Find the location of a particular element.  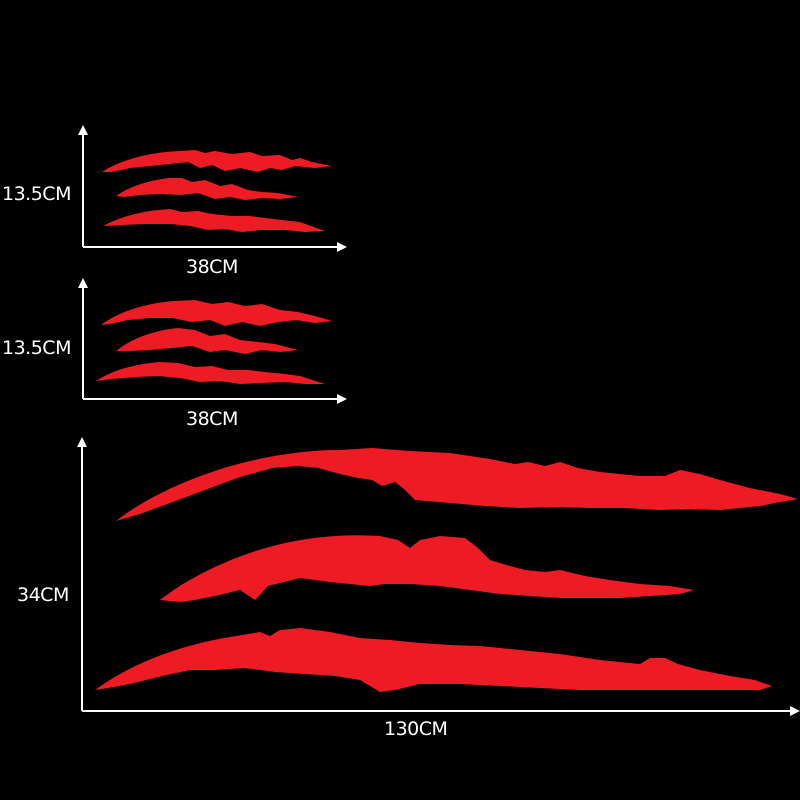

claw-stripe-3a is located at coordinates (457, 484).